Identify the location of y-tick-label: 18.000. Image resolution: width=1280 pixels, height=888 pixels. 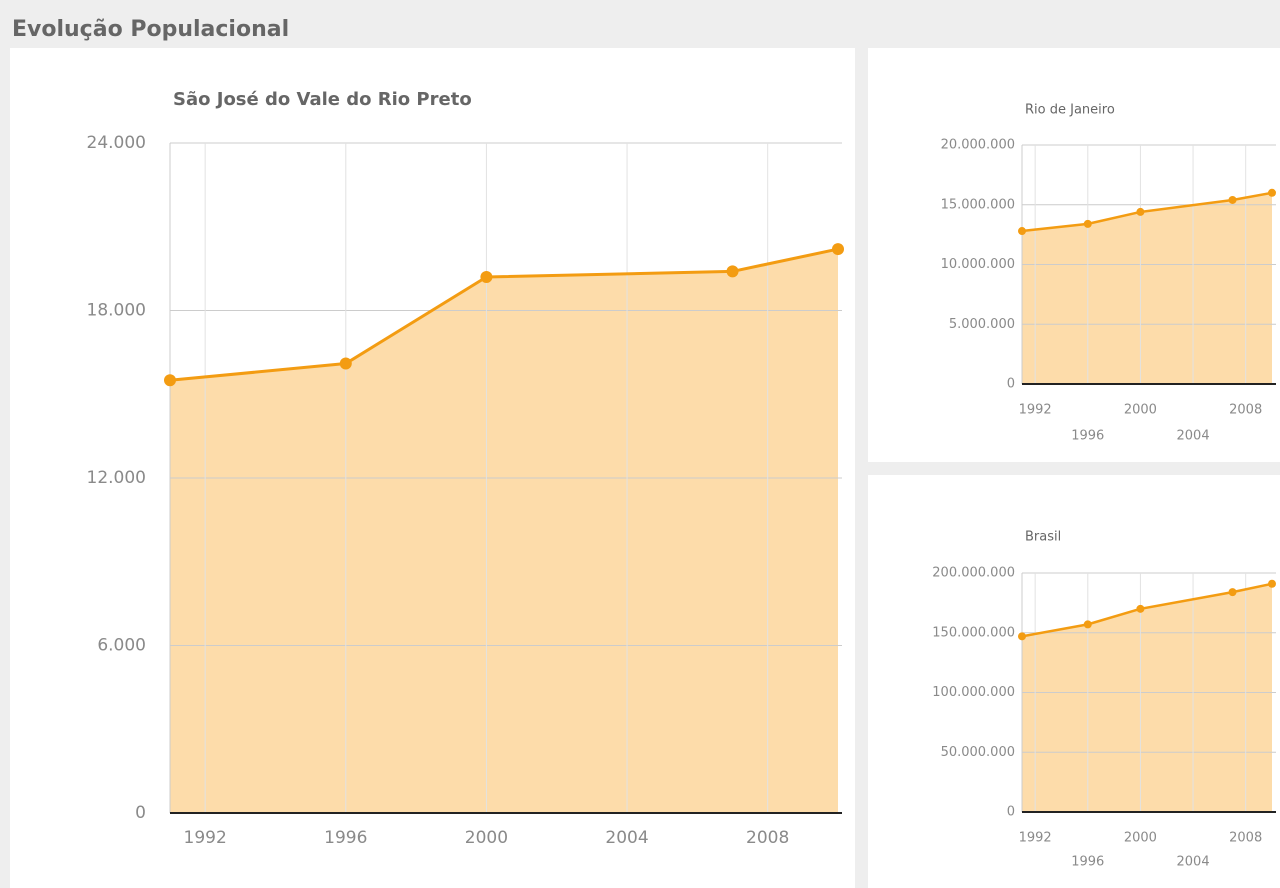
(116, 311).